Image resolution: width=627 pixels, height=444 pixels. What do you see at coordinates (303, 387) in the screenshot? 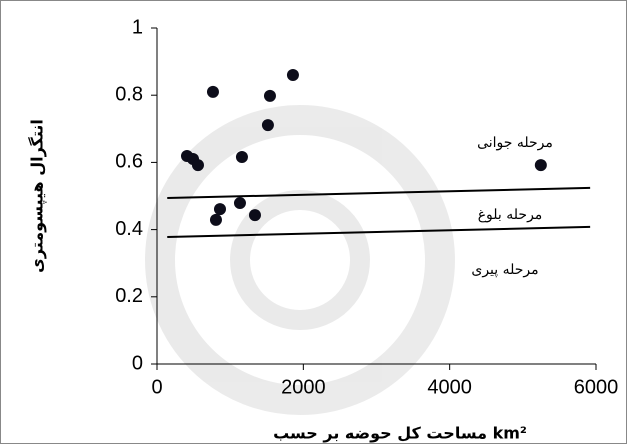
I see `x-tick-label: 2000` at bounding box center [303, 387].